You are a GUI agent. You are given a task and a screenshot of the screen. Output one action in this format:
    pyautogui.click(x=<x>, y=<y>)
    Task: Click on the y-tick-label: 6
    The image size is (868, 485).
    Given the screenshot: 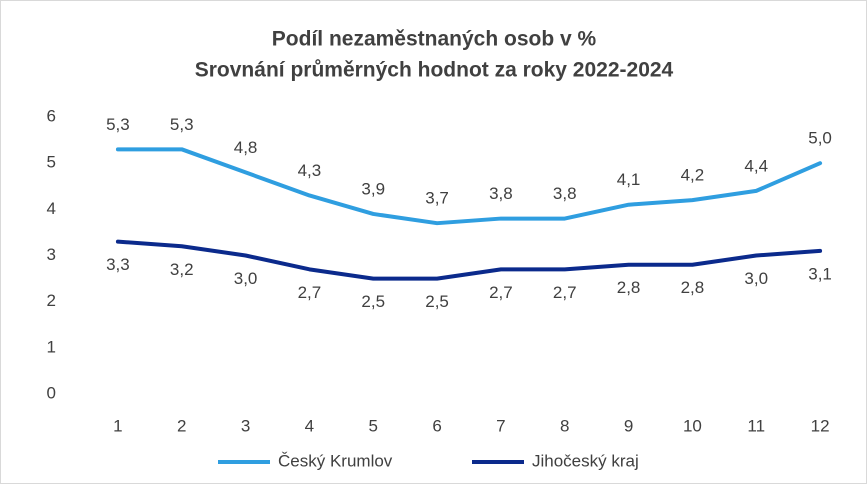 What is the action you would take?
    pyautogui.click(x=51, y=115)
    